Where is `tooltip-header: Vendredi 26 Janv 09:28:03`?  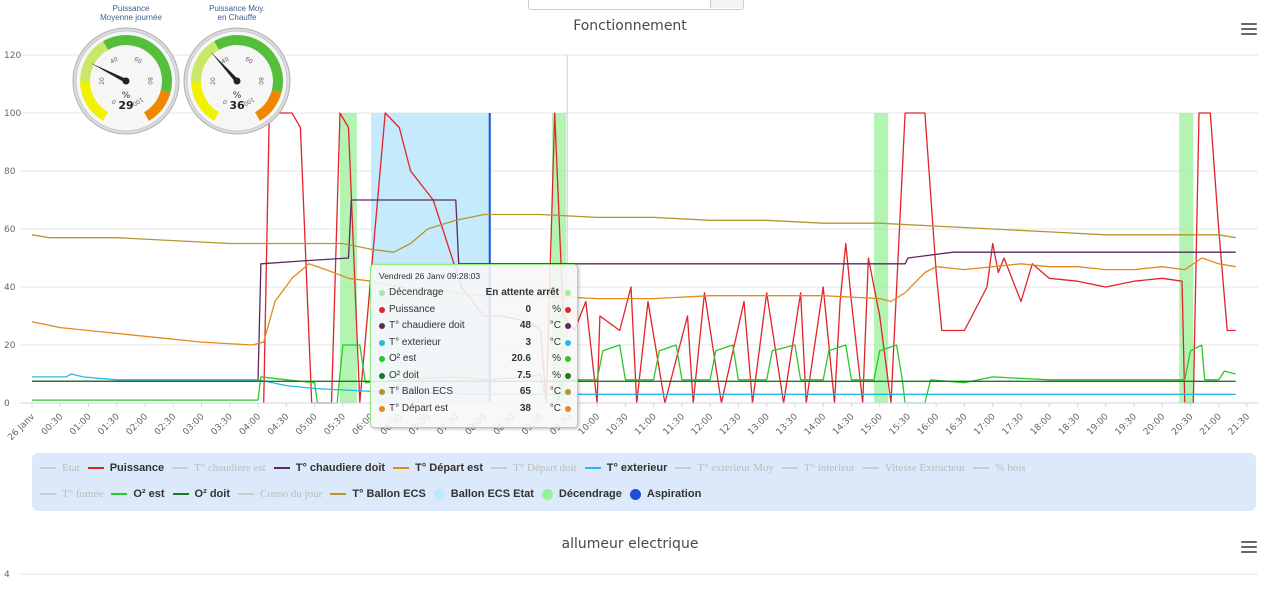 tooltip-header: Vendredi 26 Janv 09:28:03 is located at coordinates (430, 276).